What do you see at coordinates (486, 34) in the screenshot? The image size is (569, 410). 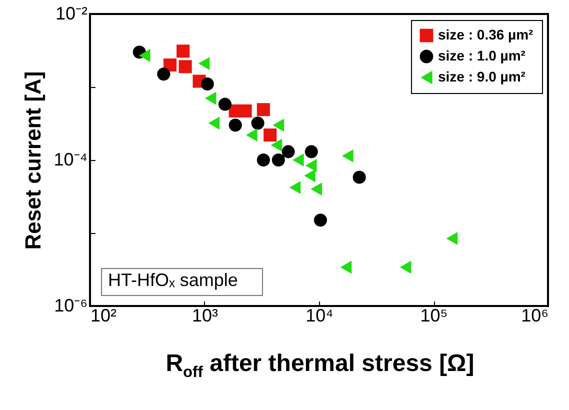 I see `legend-label: size : 0.36 µm²` at bounding box center [486, 34].